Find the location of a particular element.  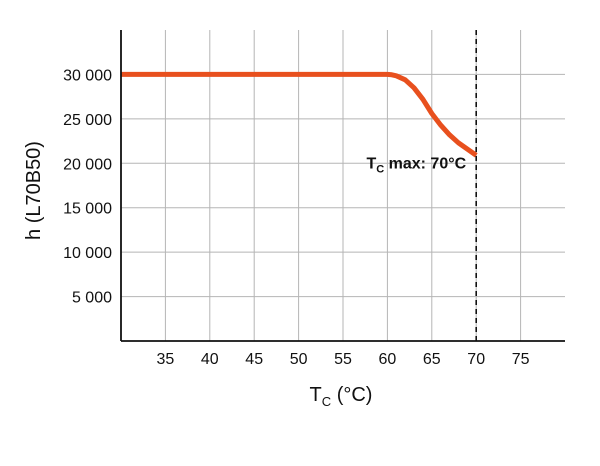

tc-max-annotation: TC max: 70°C is located at coordinates (416, 165).